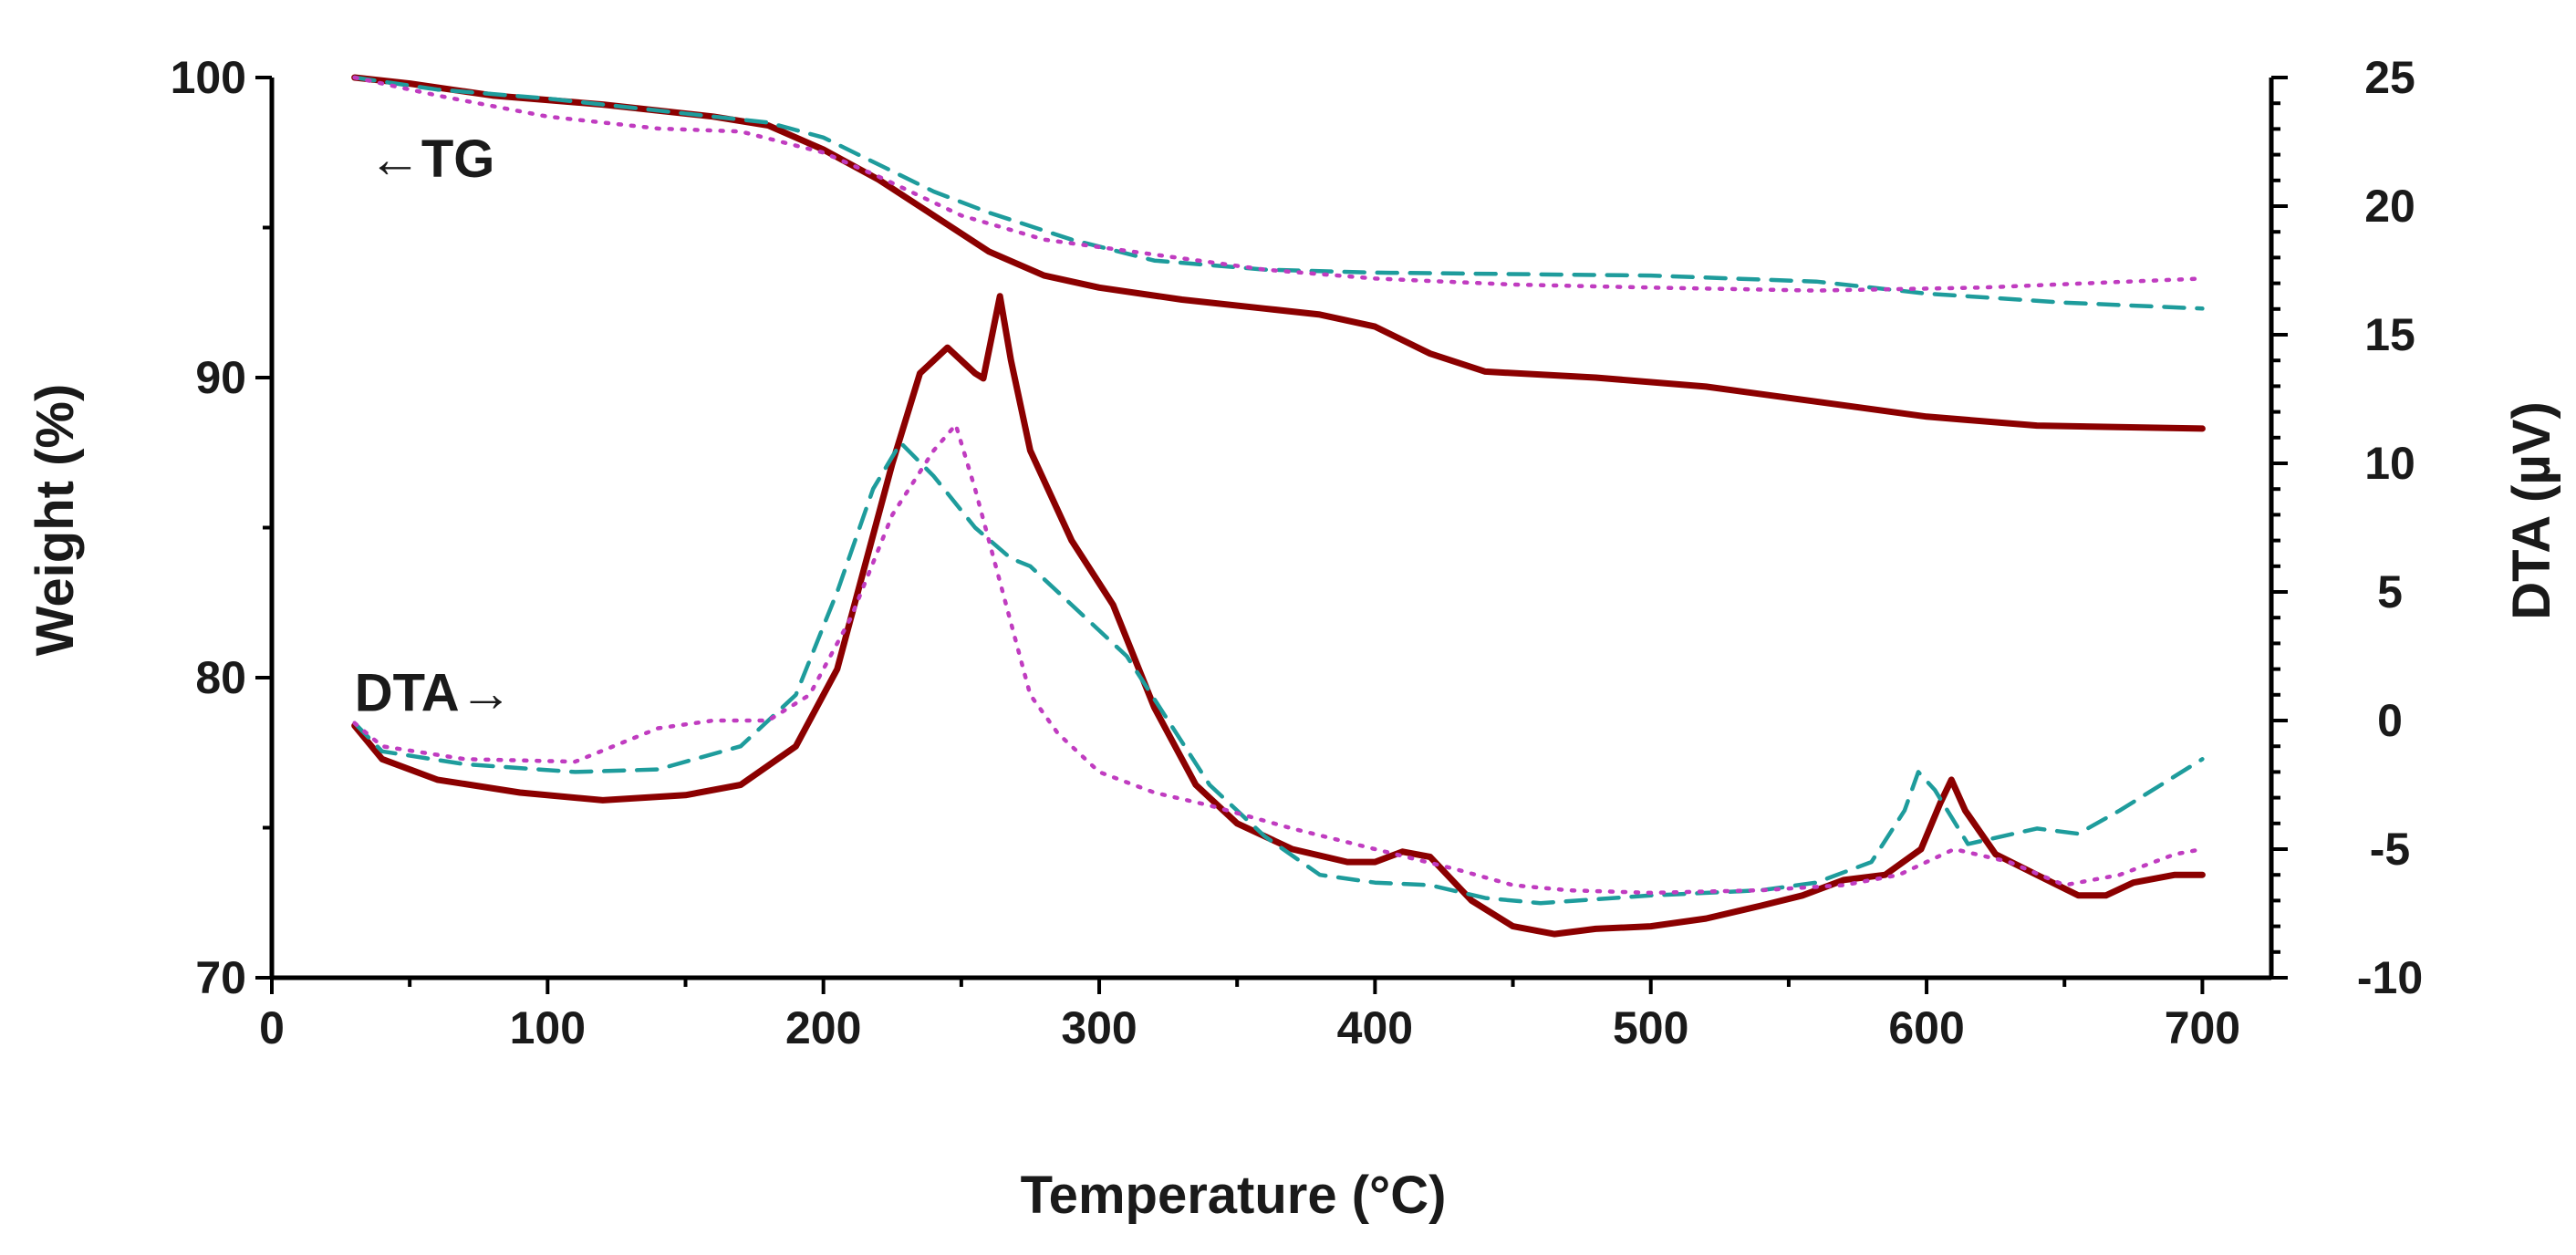 This screenshot has height=1255, width=2576. I want to click on x-tick-label: 500, so click(1650, 1027).